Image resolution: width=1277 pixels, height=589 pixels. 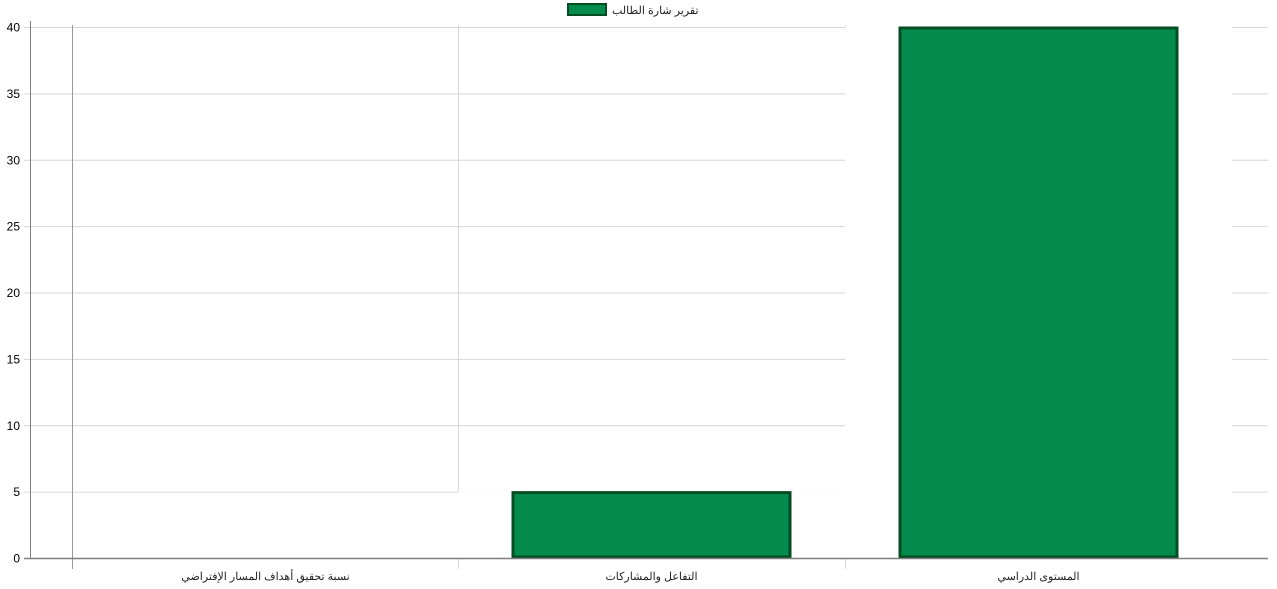 What do you see at coordinates (14, 94) in the screenshot?
I see `y-tick-label: 35` at bounding box center [14, 94].